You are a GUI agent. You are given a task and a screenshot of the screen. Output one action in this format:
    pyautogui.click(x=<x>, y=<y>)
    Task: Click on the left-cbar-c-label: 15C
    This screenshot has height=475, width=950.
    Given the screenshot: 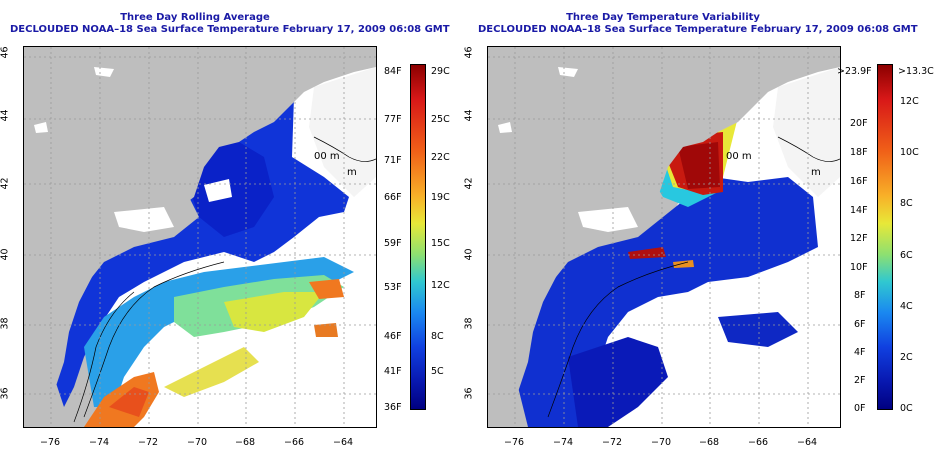 What is the action you would take?
    pyautogui.click(x=440, y=243)
    